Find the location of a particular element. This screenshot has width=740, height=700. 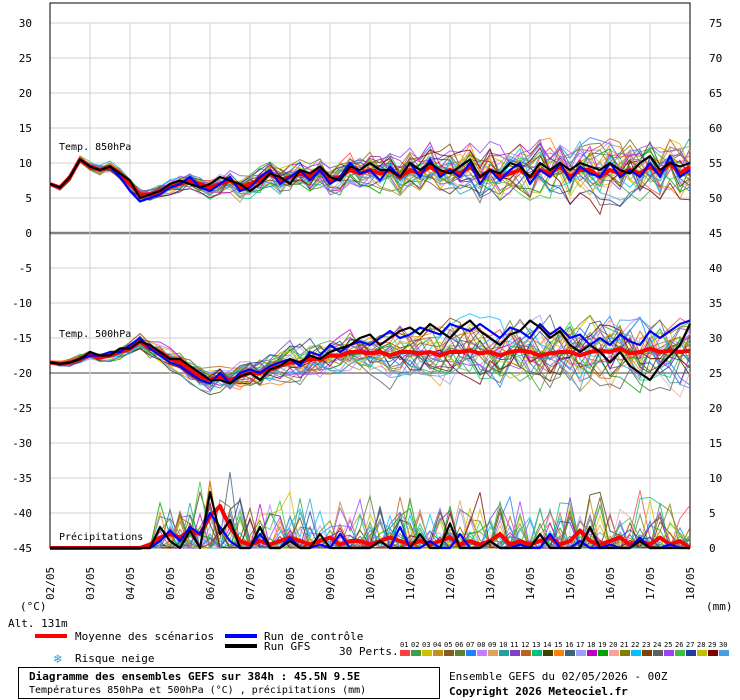

x-tick-label: 05/05 is located at coordinates (170, 583).